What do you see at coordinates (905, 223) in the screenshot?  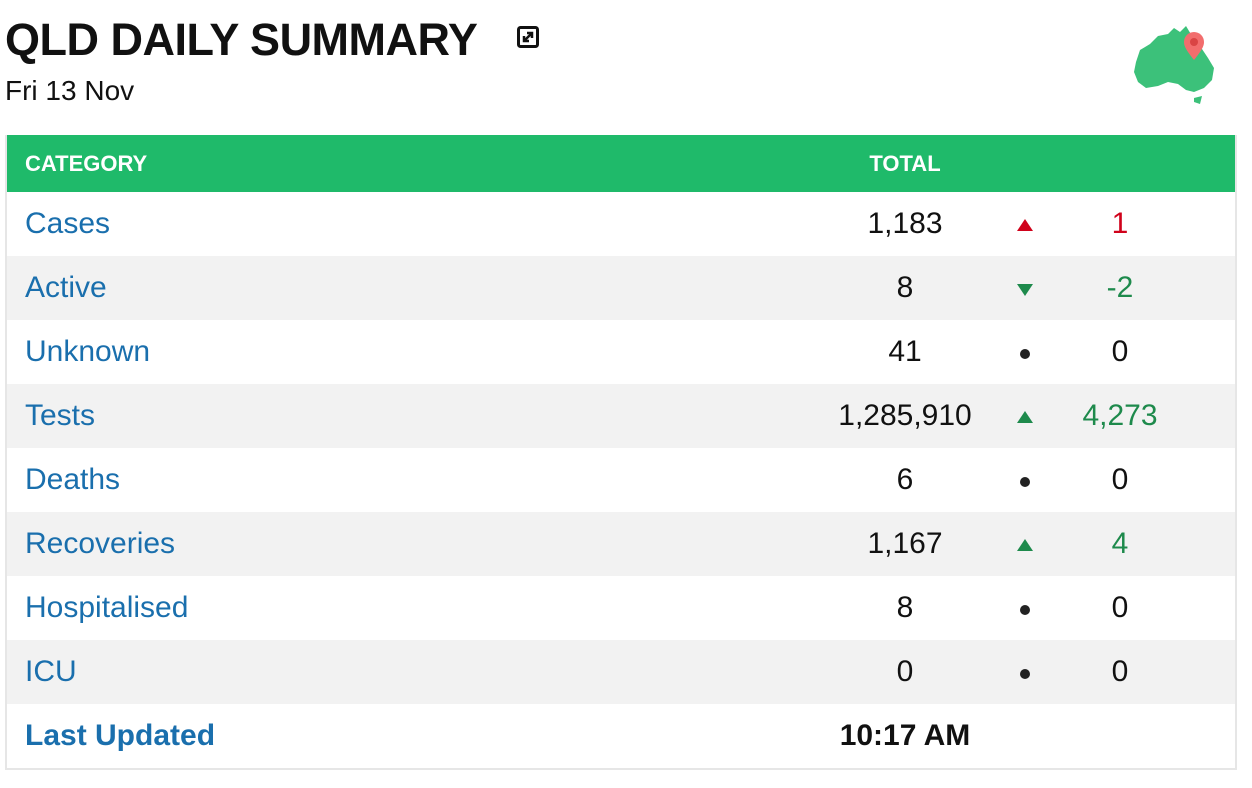 I see `total-value: 1,183` at bounding box center [905, 223].